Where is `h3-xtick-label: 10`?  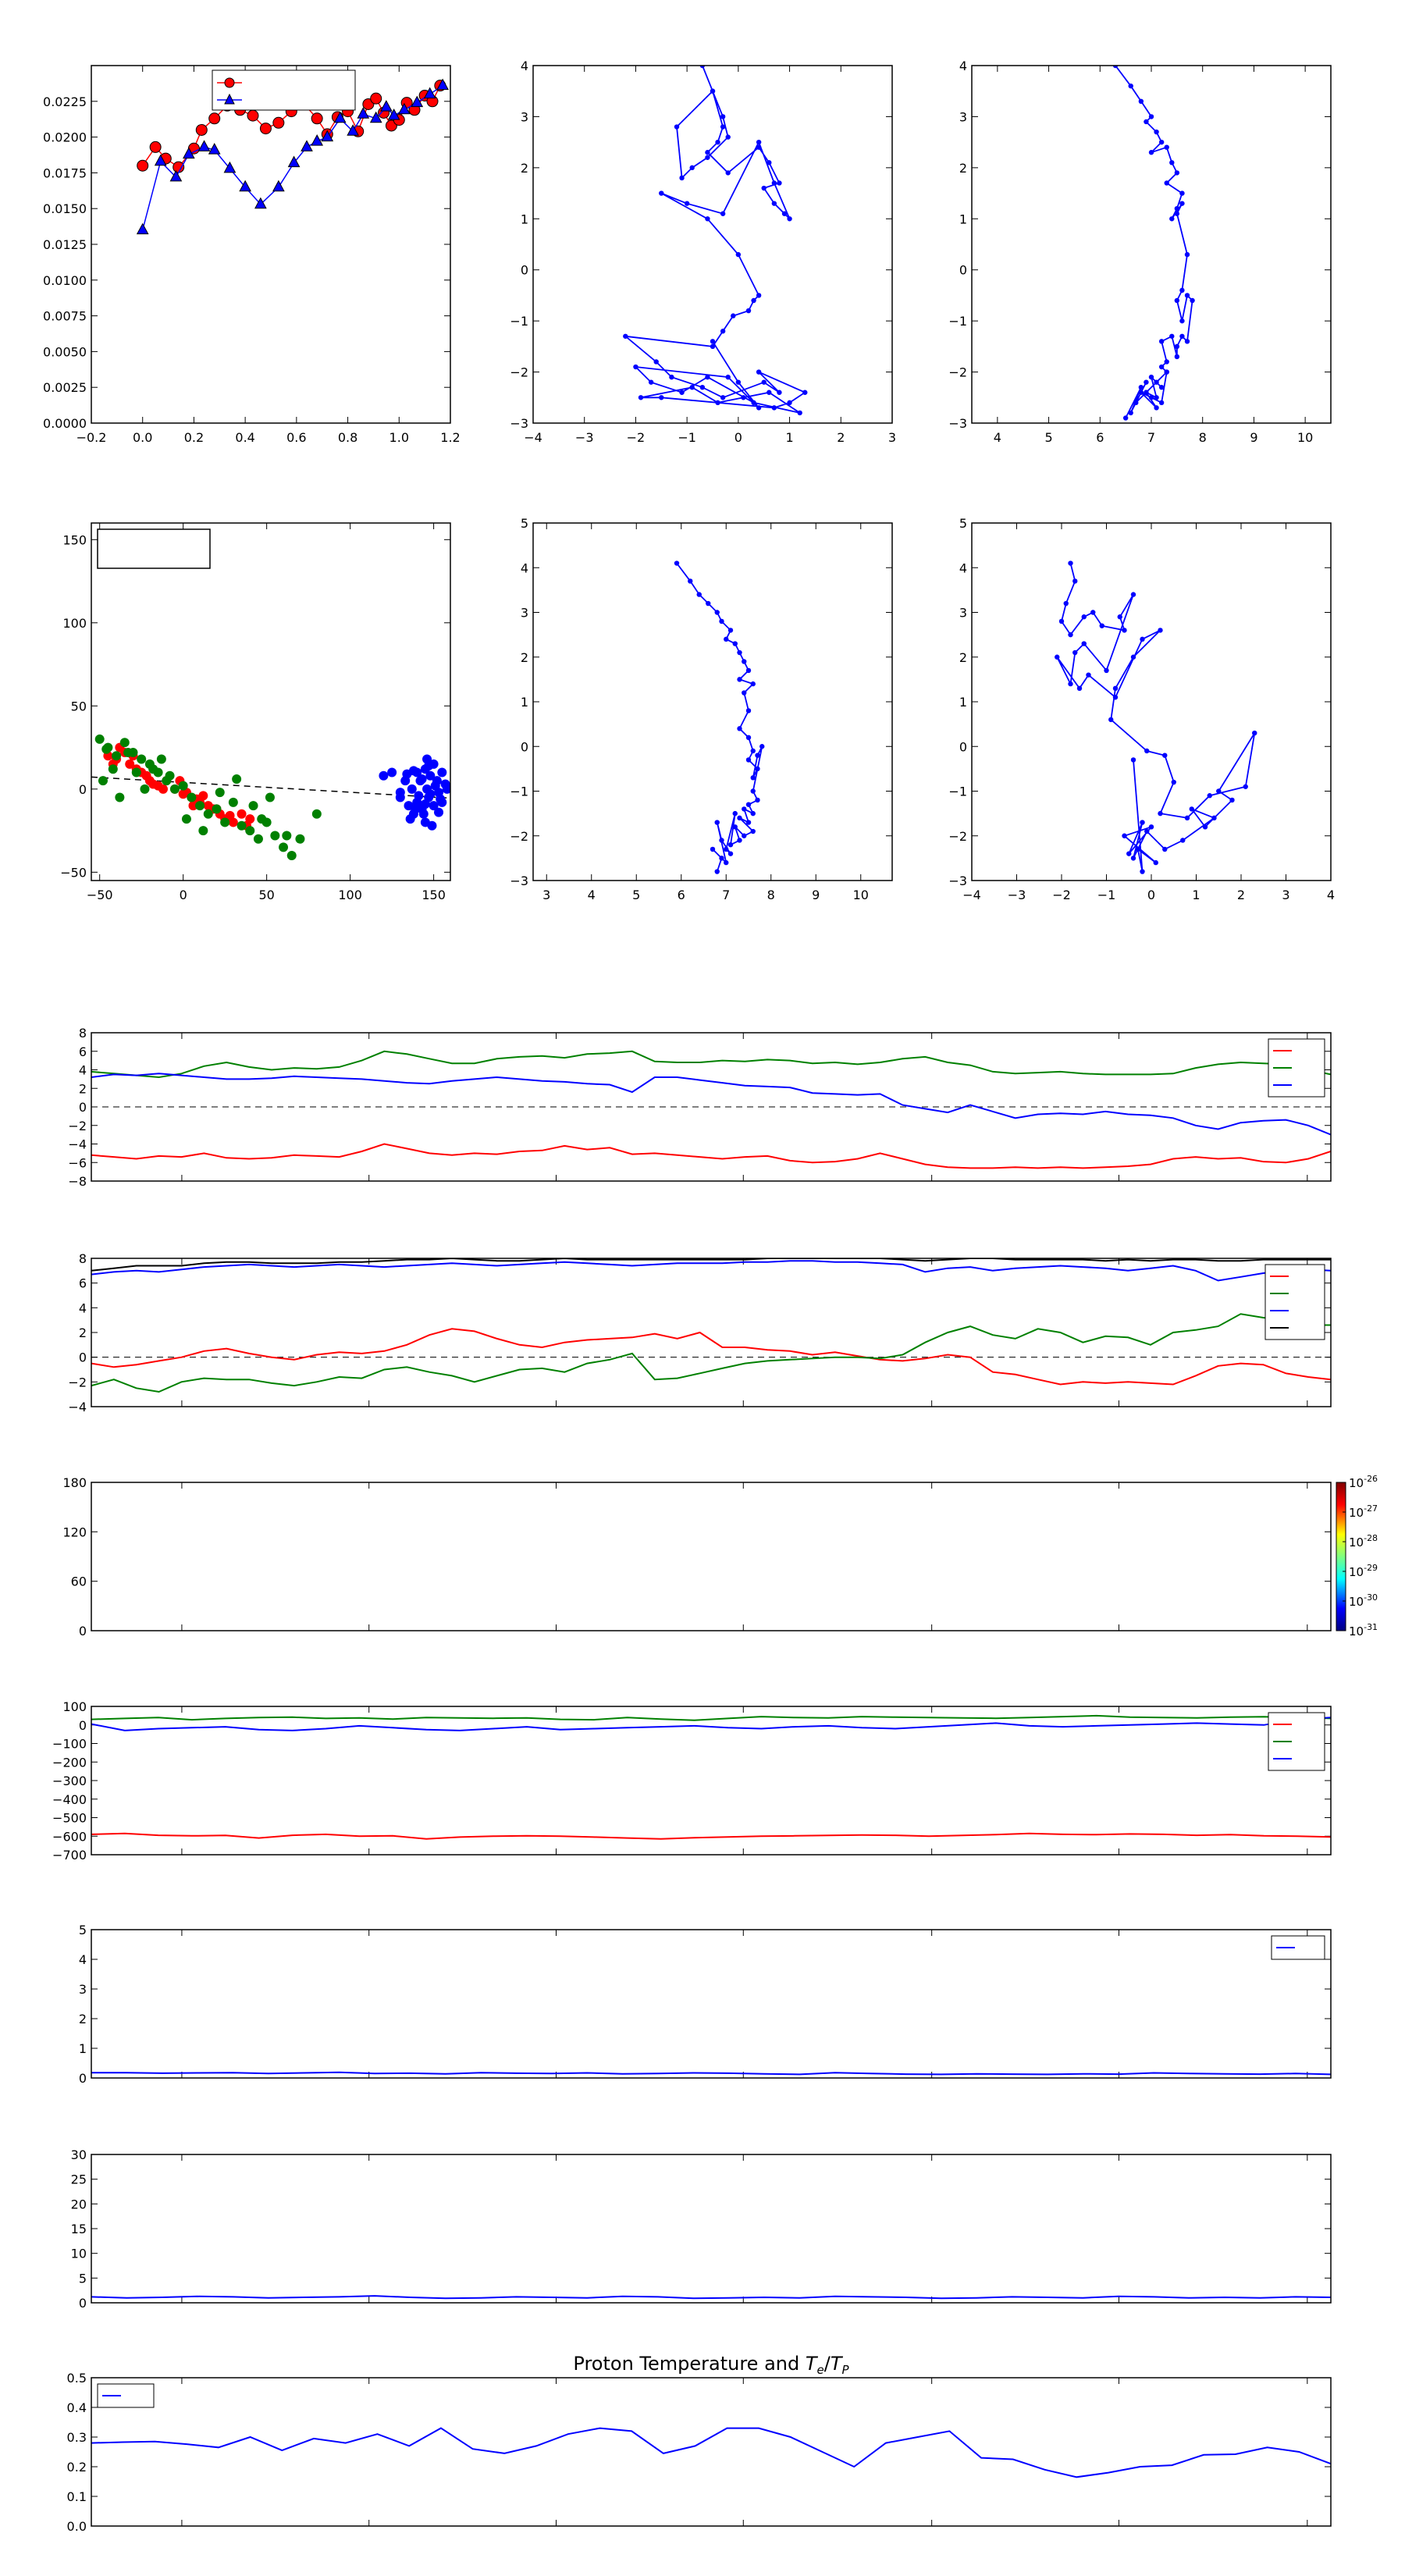
h3-xtick-label: 10 is located at coordinates (861, 895).